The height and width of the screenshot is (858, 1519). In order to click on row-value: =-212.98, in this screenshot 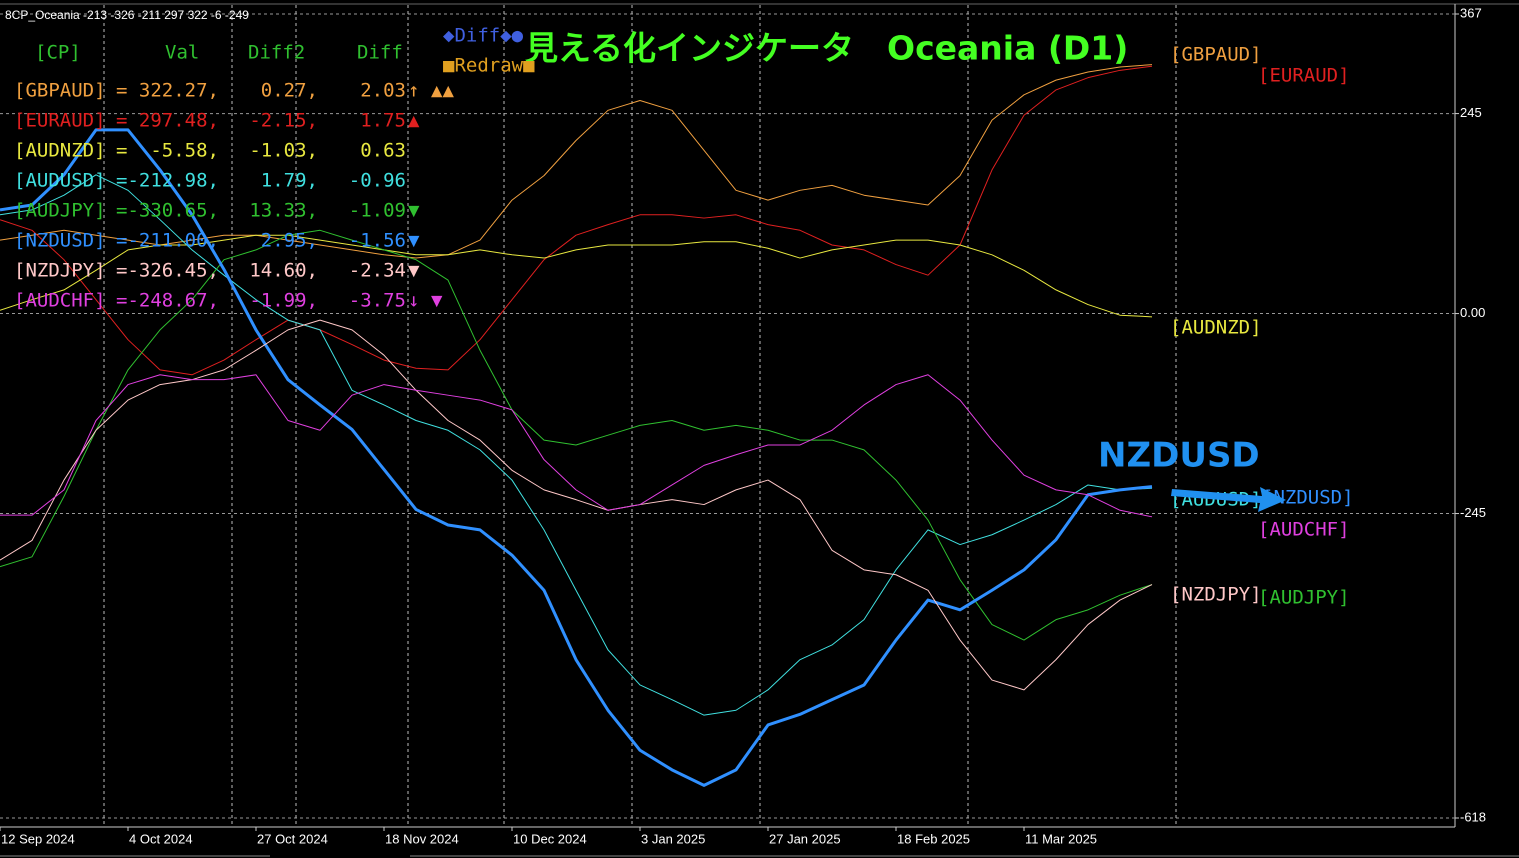, I will do `click(167, 181)`.